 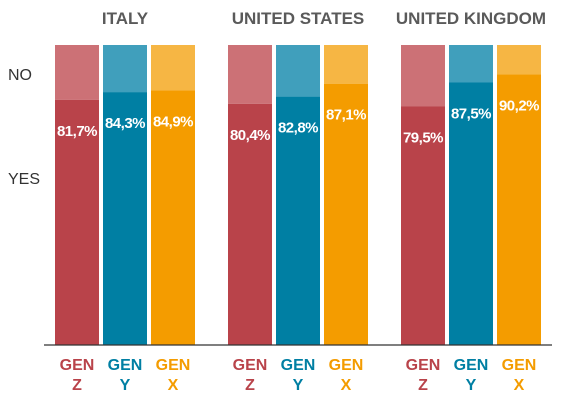 I want to click on data-label: 84,3%, so click(x=125, y=123).